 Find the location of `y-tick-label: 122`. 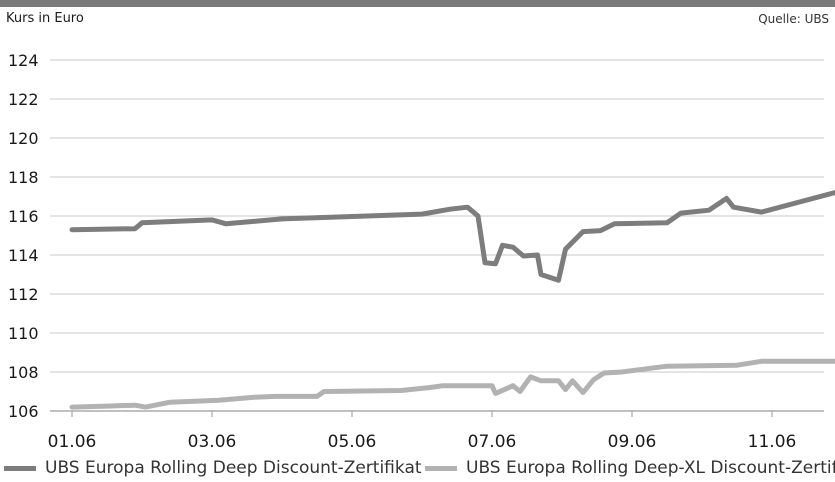

y-tick-label: 122 is located at coordinates (23, 99).